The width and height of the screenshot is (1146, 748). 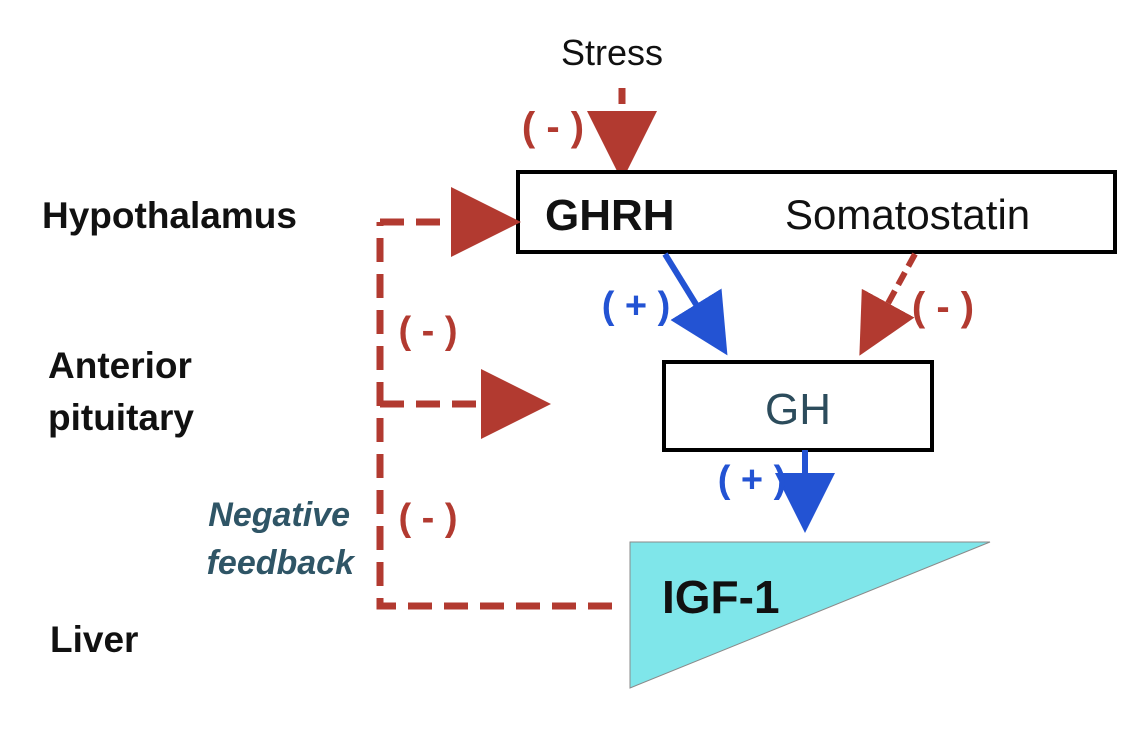 What do you see at coordinates (281, 563) in the screenshot?
I see `negative-feedback-label-line2: feedback` at bounding box center [281, 563].